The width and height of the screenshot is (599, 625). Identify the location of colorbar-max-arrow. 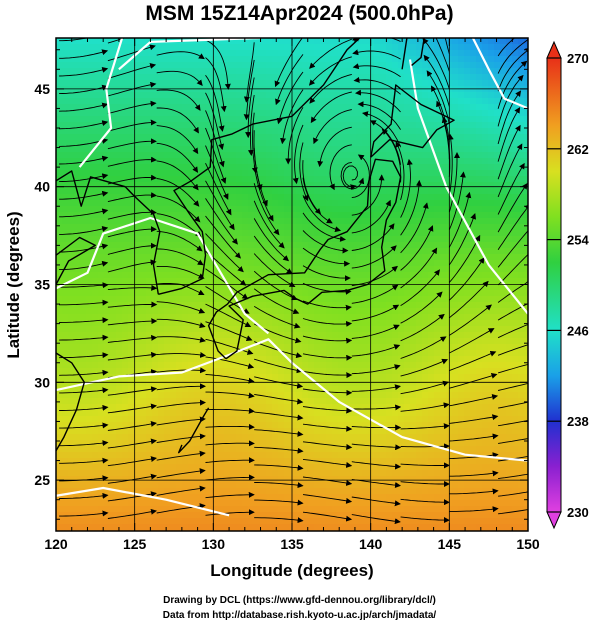
(554, 49).